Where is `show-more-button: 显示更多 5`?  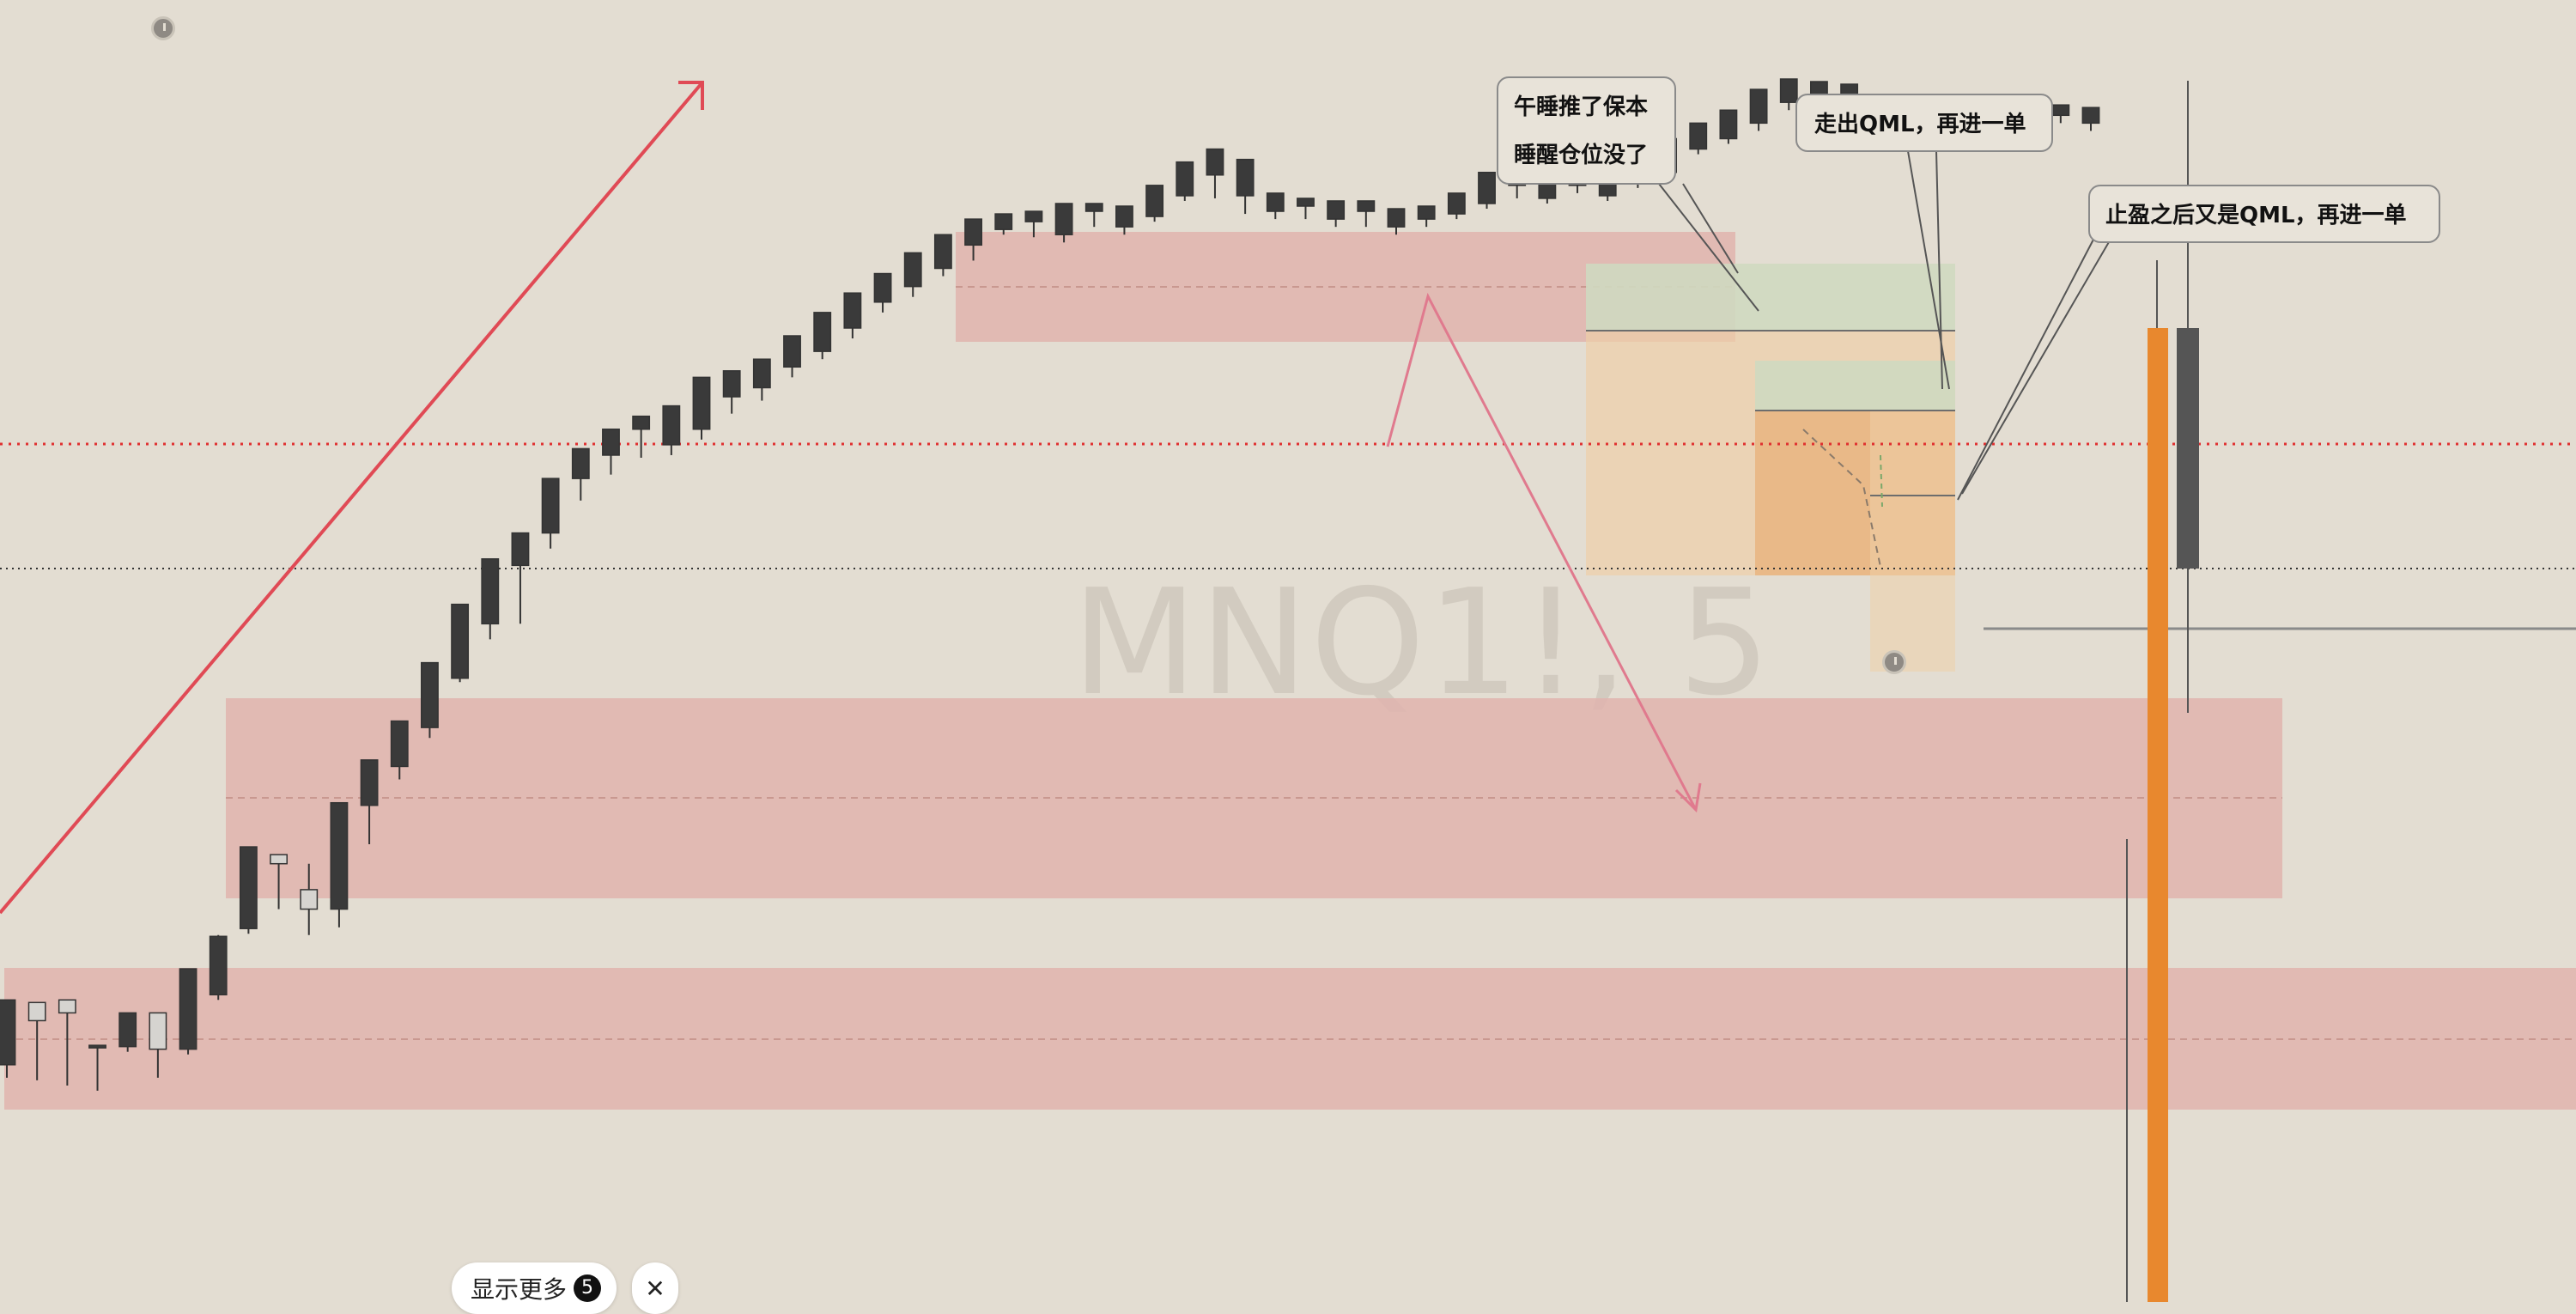 show-more-button: 显示更多 5 is located at coordinates (534, 1288).